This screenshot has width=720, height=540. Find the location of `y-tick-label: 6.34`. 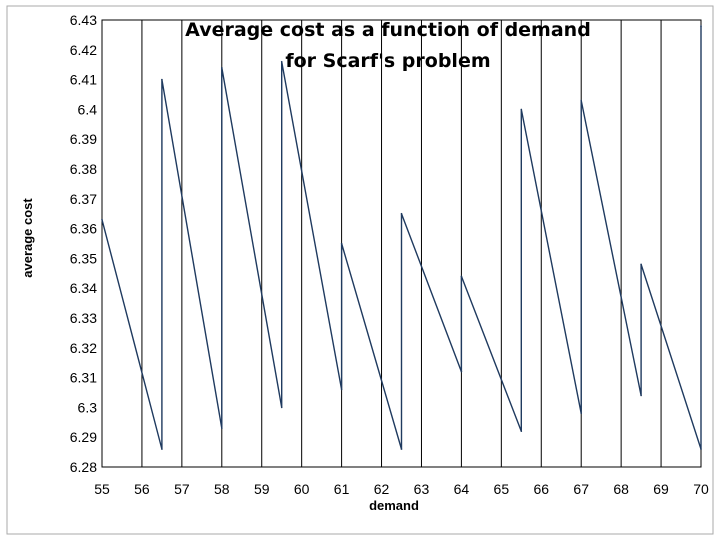

y-tick-label: 6.34 is located at coordinates (83, 288).